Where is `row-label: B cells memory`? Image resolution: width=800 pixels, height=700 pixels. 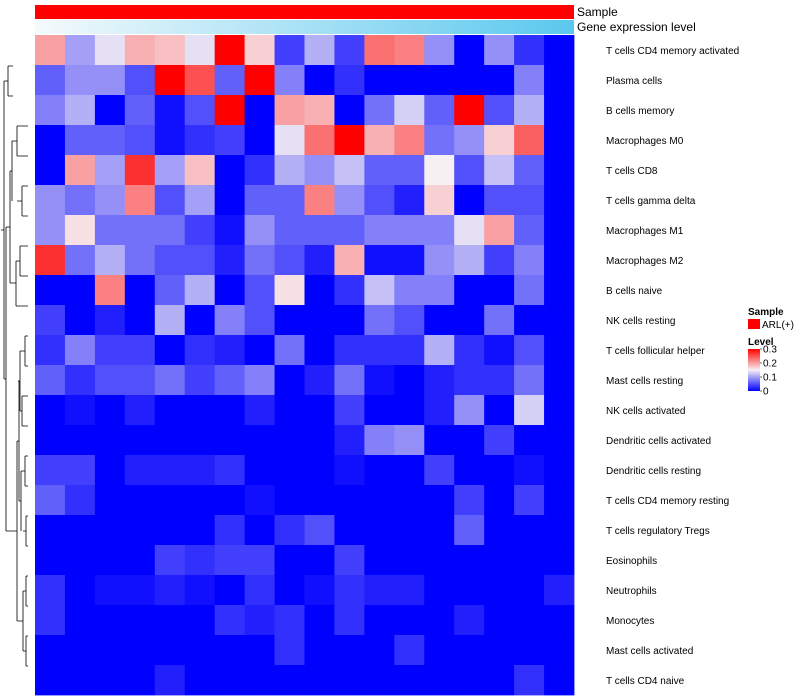 row-label: B cells memory is located at coordinates (640, 111).